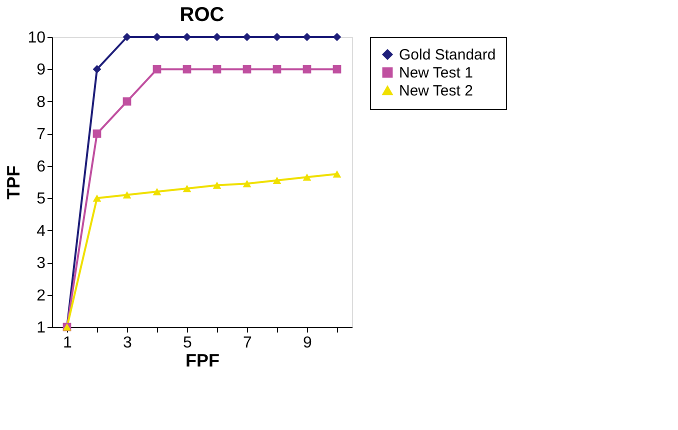 This screenshot has height=430, width=678. I want to click on y-tick-label: 9, so click(41, 70).